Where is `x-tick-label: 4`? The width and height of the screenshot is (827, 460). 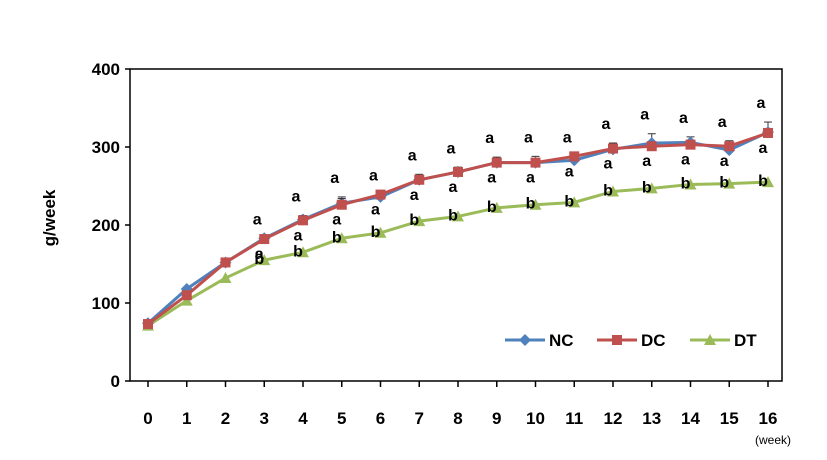
x-tick-label: 4 is located at coordinates (303, 418).